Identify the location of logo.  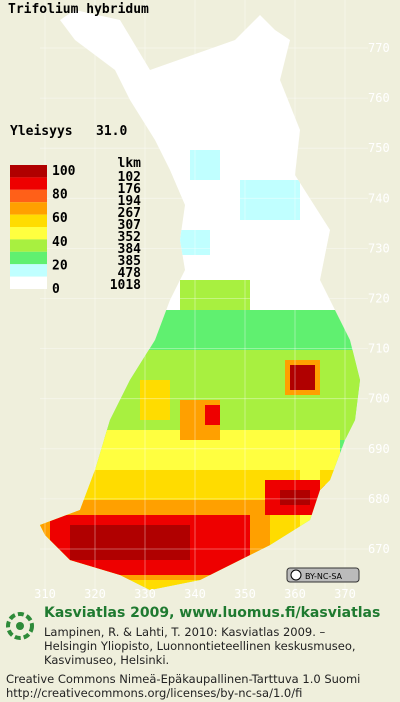
(20, 626).